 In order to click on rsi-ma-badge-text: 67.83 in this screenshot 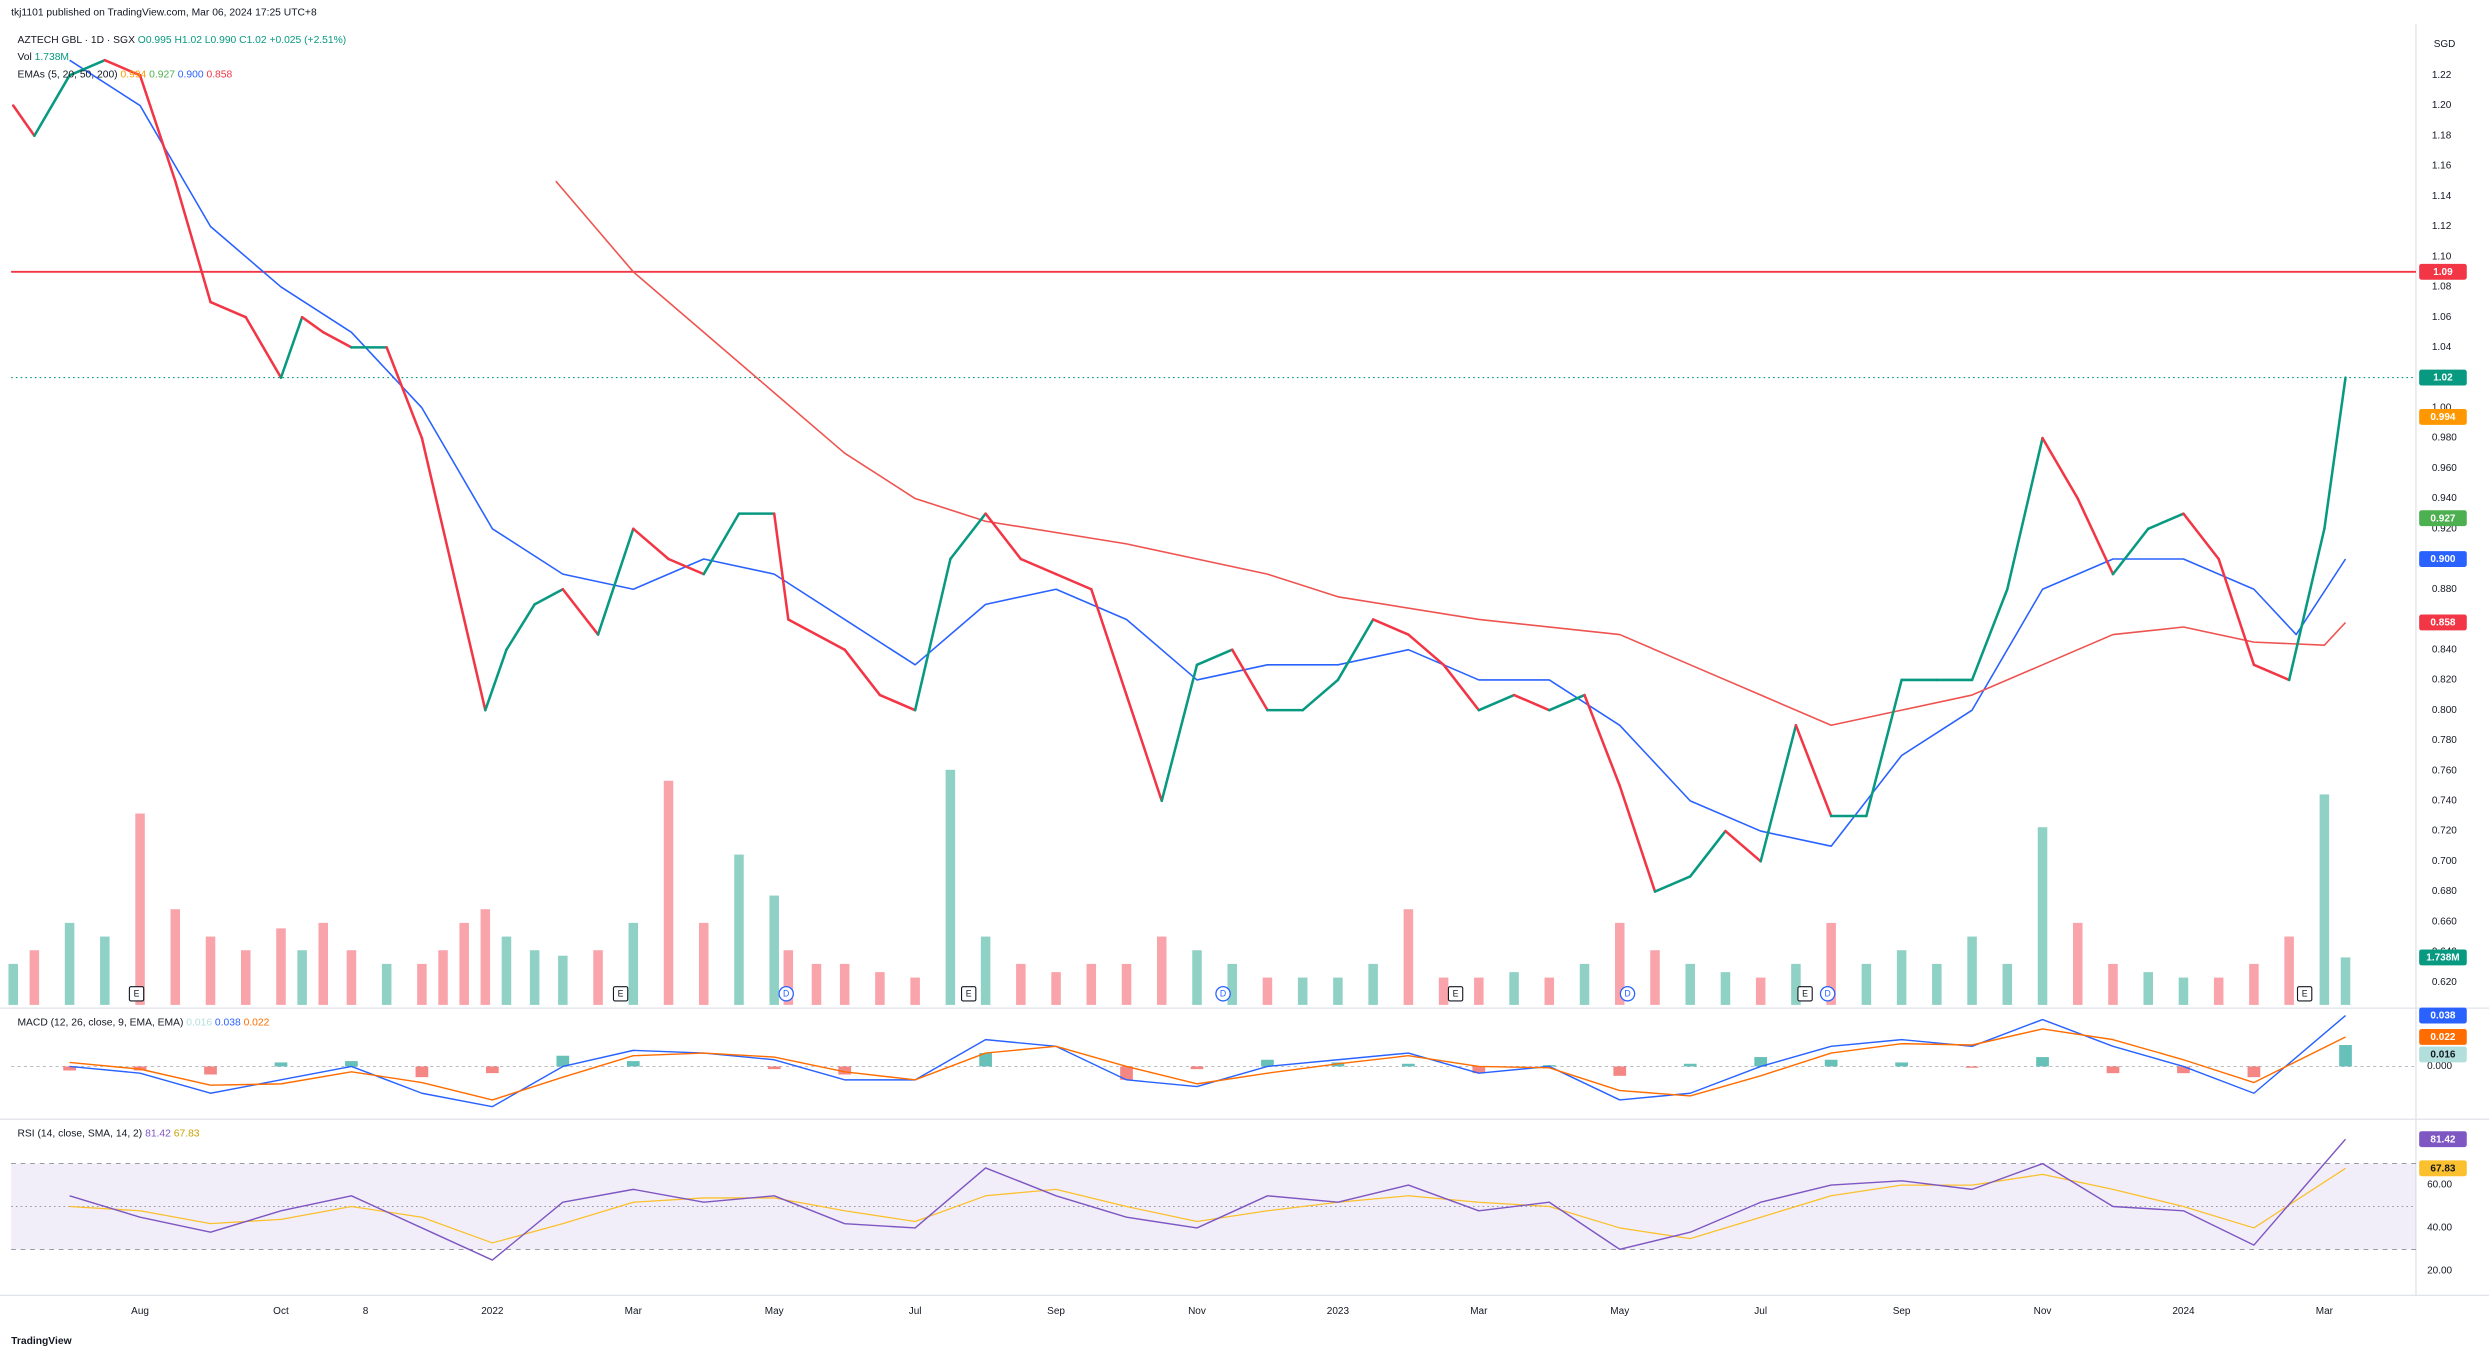, I will do `click(2442, 1168)`.